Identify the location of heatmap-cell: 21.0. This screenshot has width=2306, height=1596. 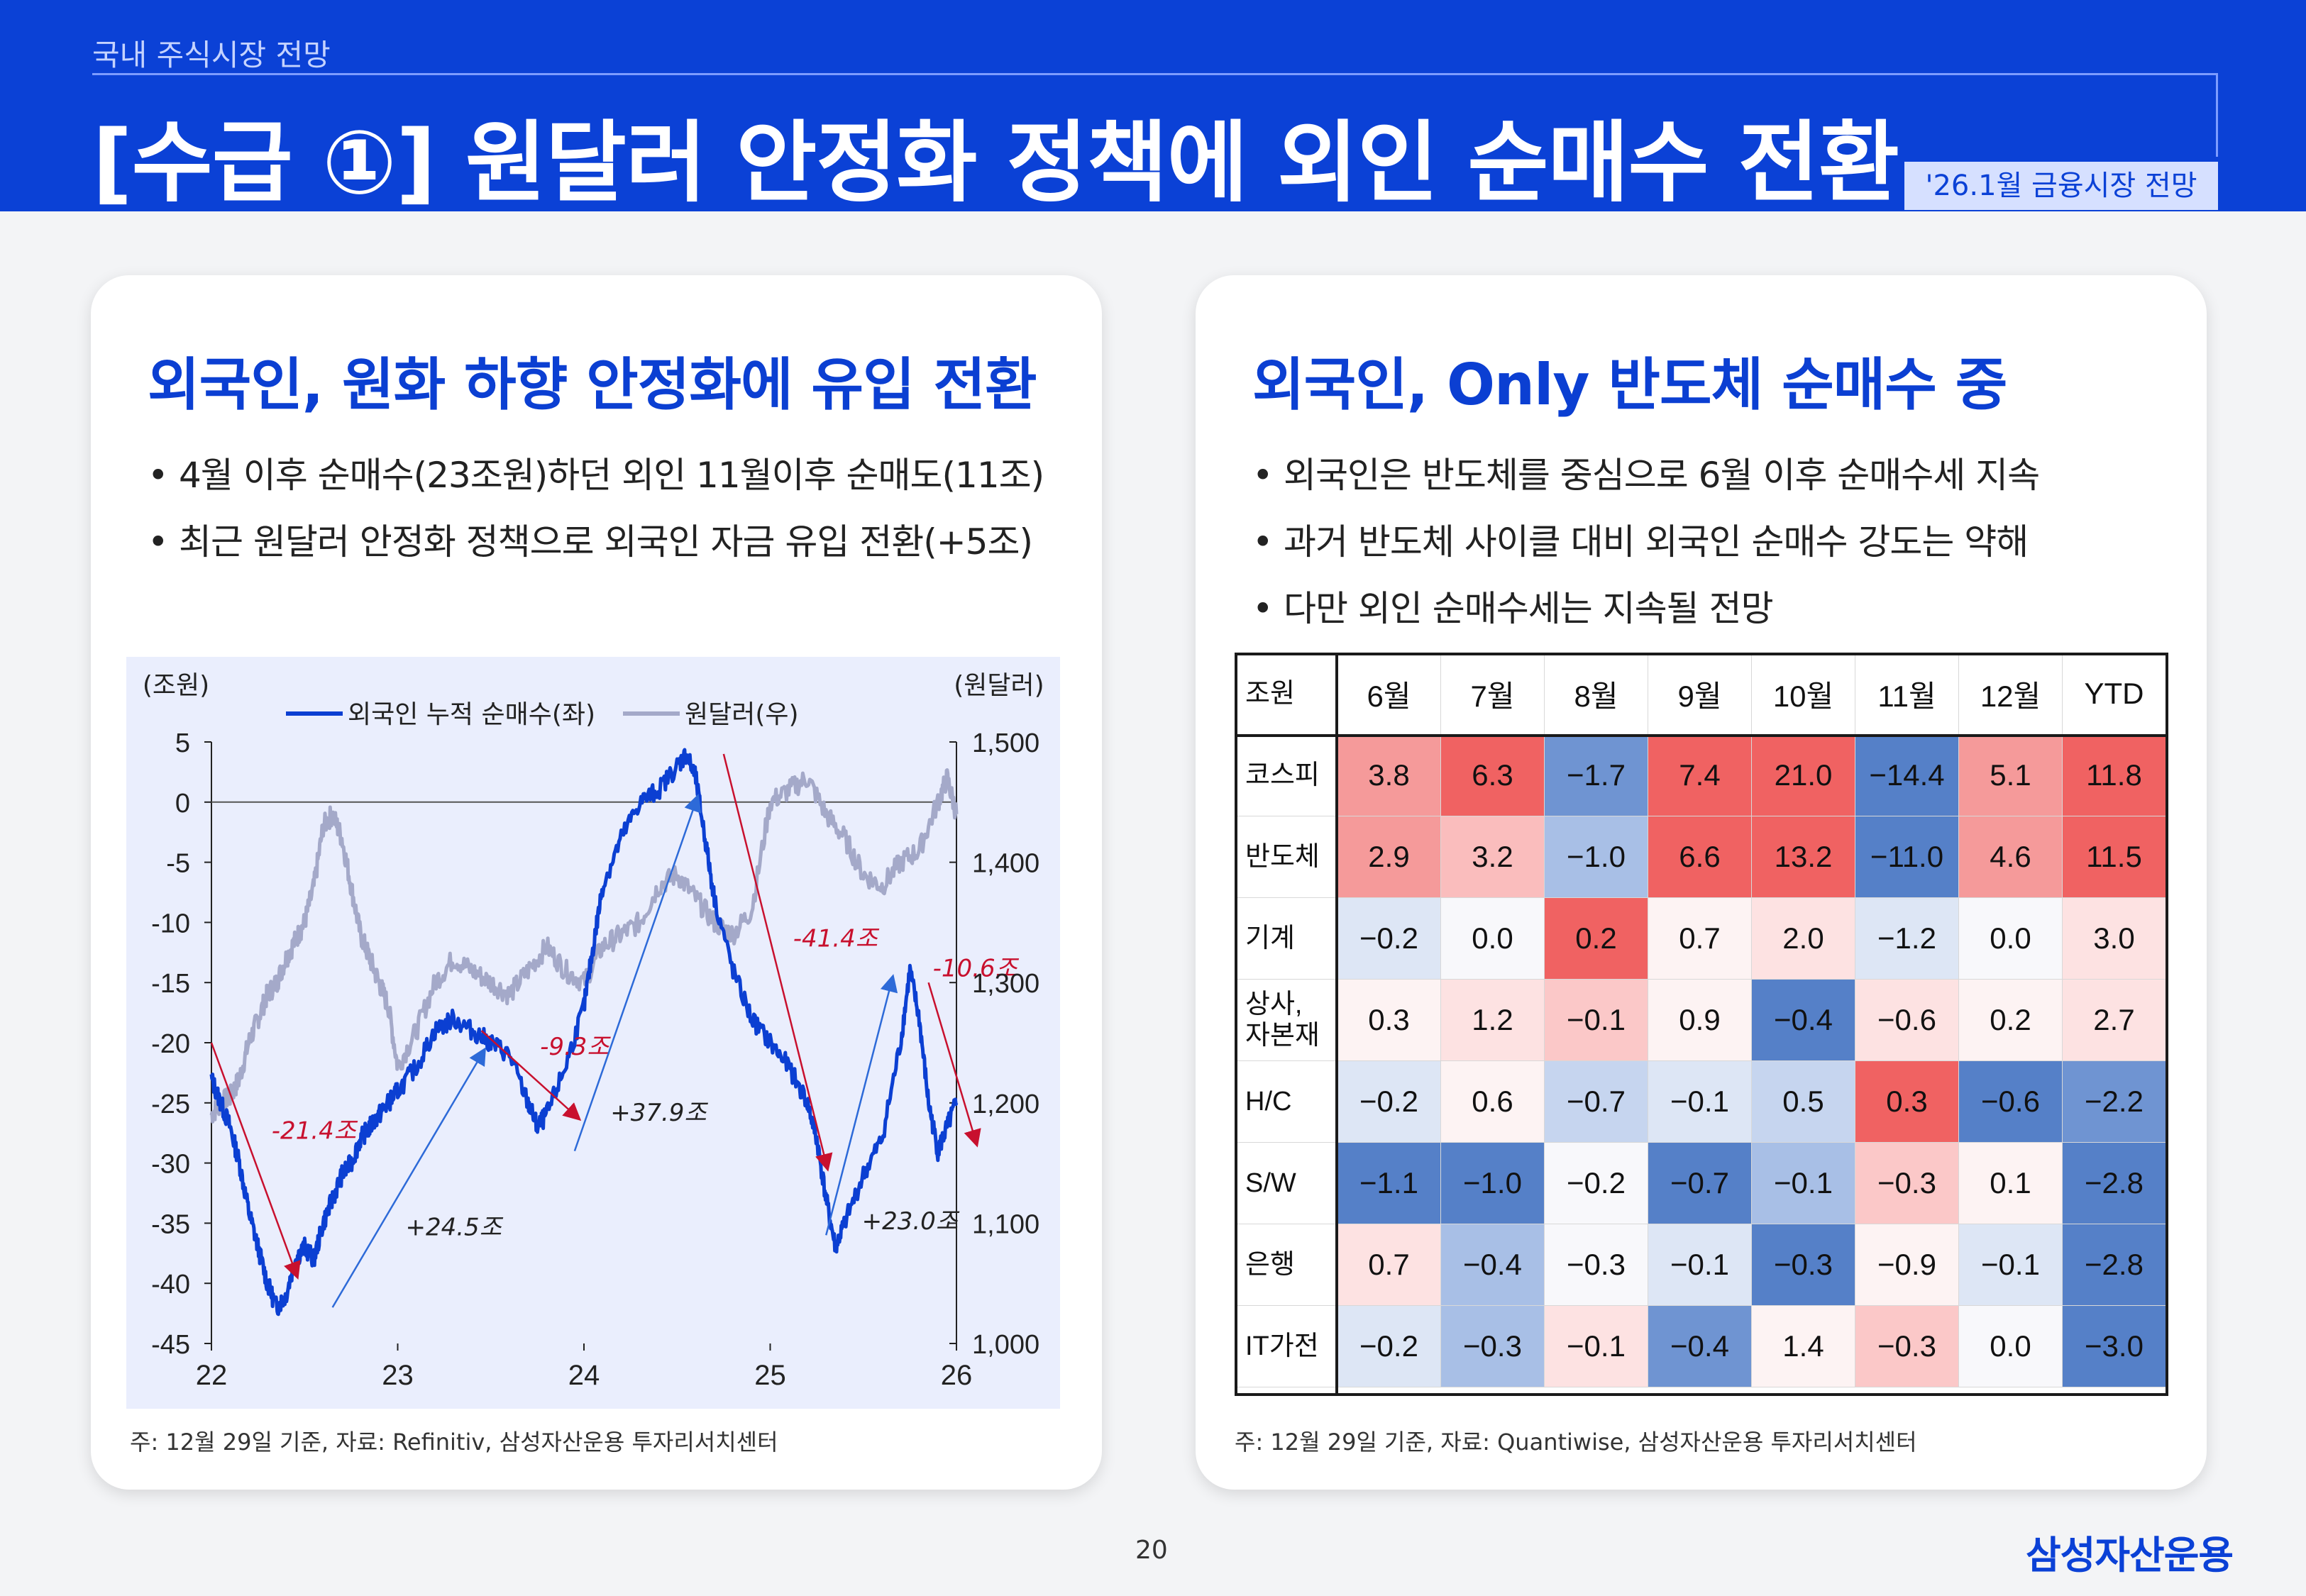
(1803, 775).